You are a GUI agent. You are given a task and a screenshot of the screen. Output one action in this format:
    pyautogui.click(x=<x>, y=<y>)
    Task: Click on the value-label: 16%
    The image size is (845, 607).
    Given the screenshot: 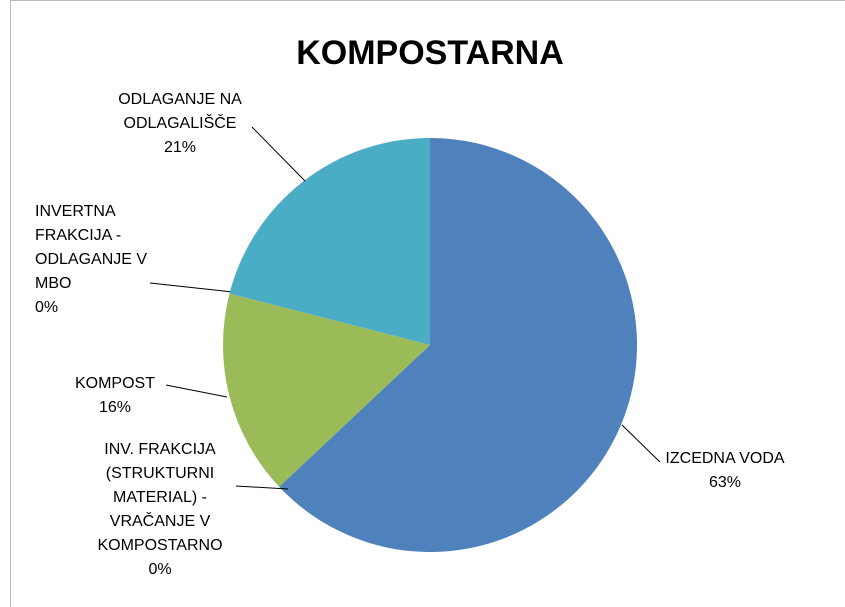 What is the action you would take?
    pyautogui.click(x=115, y=407)
    